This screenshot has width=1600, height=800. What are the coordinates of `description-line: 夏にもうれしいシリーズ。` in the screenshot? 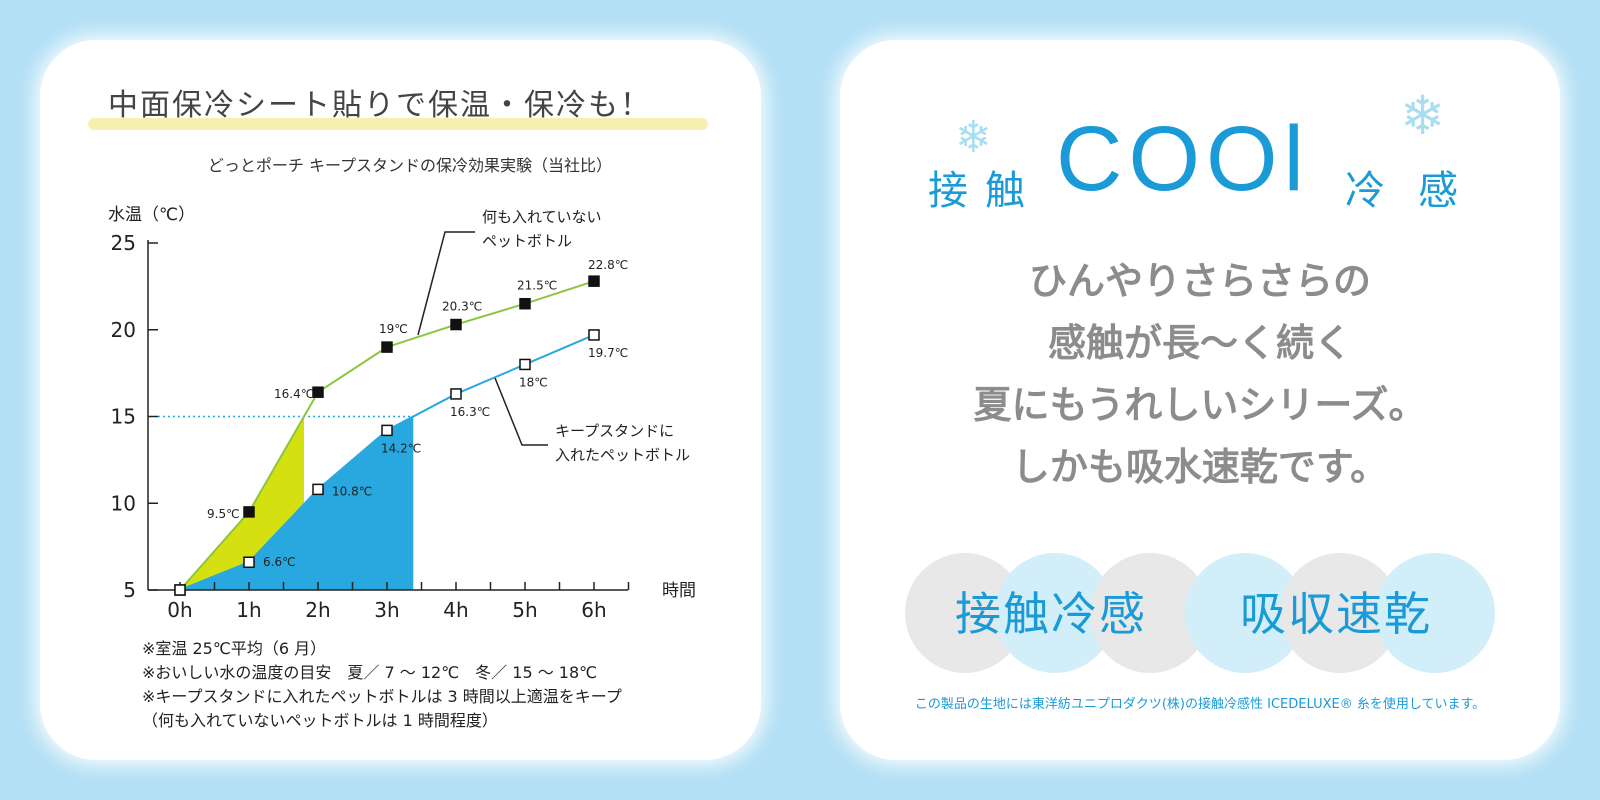 It's located at (1200, 405).